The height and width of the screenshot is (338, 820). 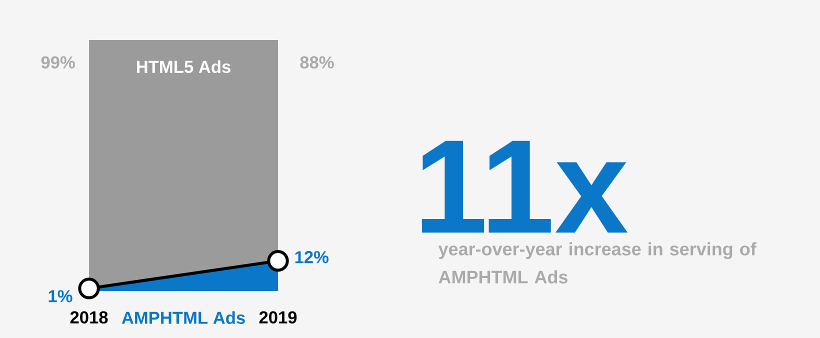 What do you see at coordinates (311, 257) in the screenshot?
I see `data-label: 12%` at bounding box center [311, 257].